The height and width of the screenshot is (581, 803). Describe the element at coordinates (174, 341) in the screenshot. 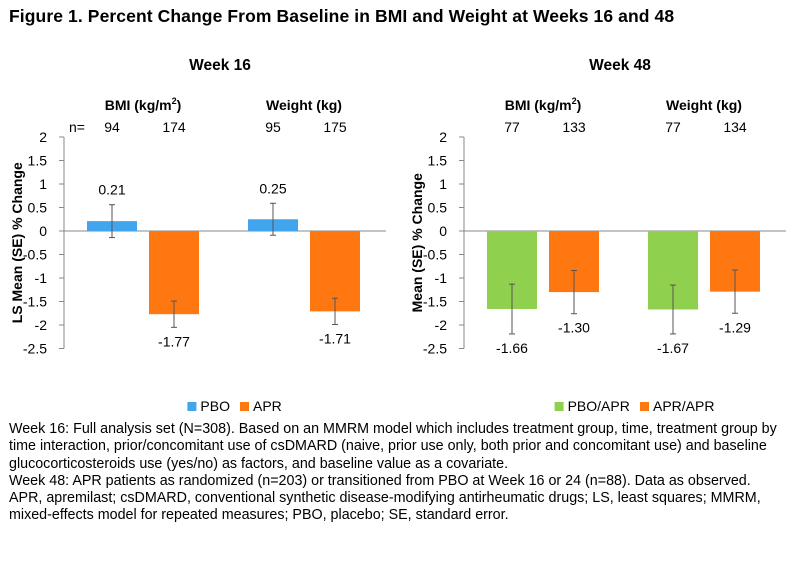

I see `data-label: -1.77` at that location.